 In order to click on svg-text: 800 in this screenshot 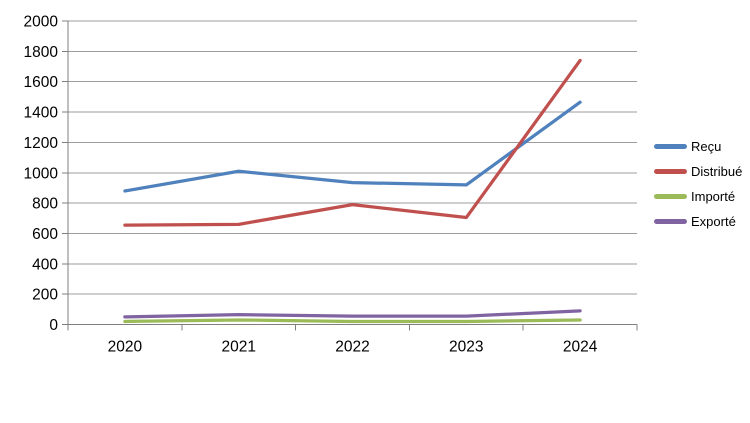, I will do `click(45, 204)`.